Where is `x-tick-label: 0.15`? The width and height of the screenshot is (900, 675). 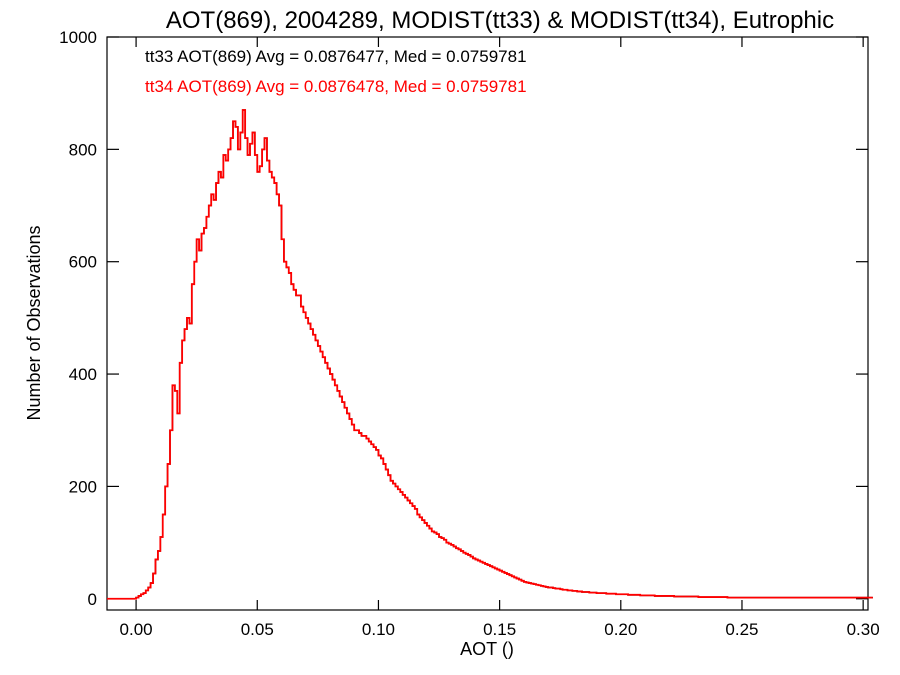 x-tick-label: 0.15 is located at coordinates (499, 629).